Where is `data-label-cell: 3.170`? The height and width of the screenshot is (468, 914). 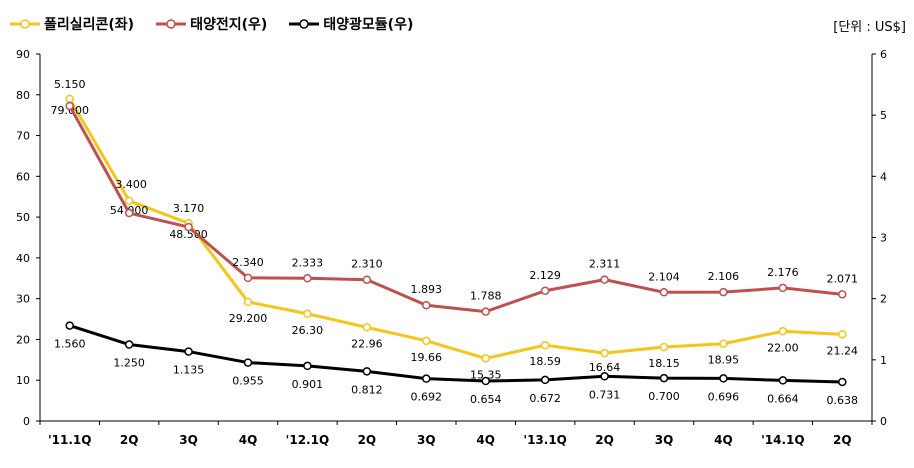
data-label-cell: 3.170 is located at coordinates (189, 208).